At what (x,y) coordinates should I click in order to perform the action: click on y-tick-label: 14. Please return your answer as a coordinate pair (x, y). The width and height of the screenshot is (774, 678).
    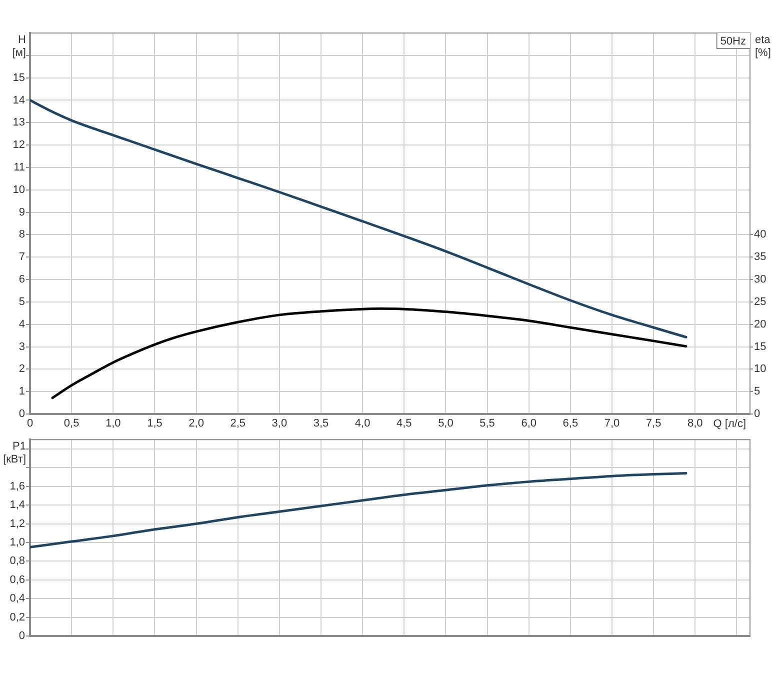
    Looking at the image, I should click on (18, 100).